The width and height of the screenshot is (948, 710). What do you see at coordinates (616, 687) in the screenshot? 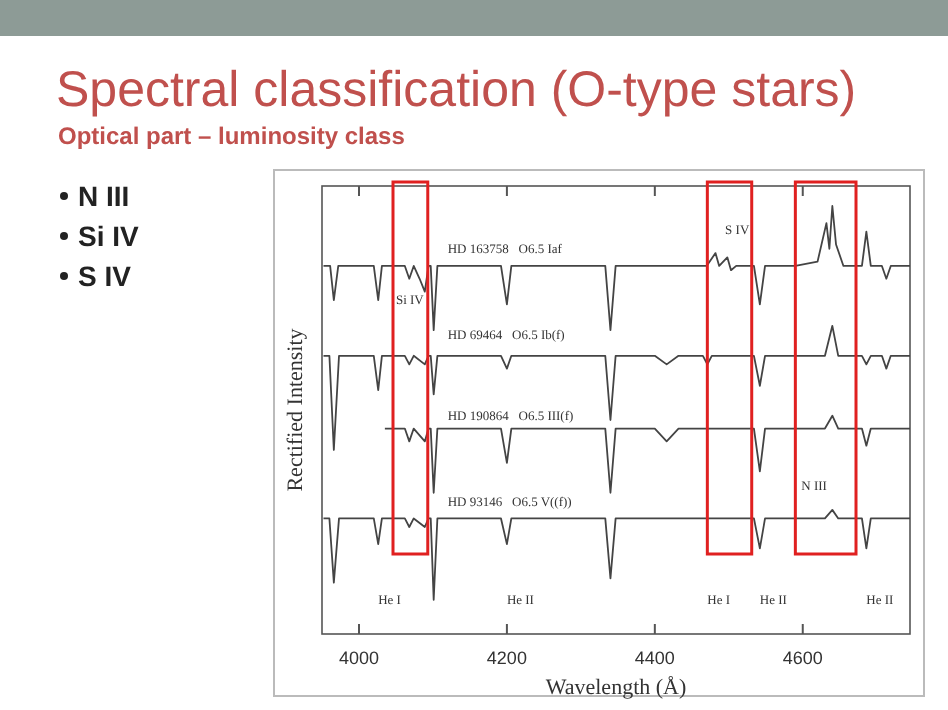
I see `x-axis-title: Wavelength (Å)` at bounding box center [616, 687].